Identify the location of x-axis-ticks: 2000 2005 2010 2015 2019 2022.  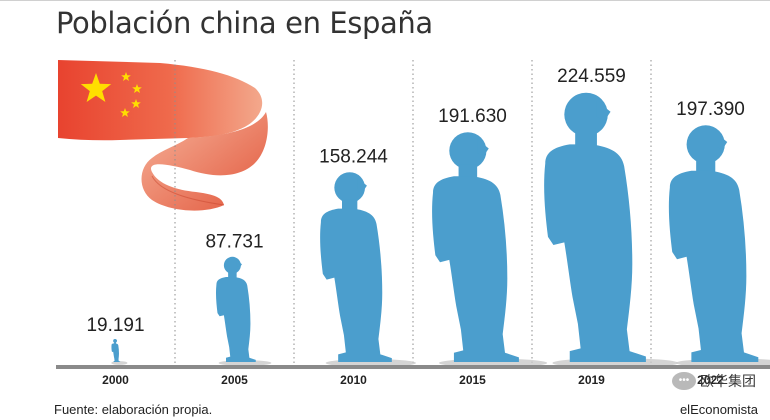
(413, 380).